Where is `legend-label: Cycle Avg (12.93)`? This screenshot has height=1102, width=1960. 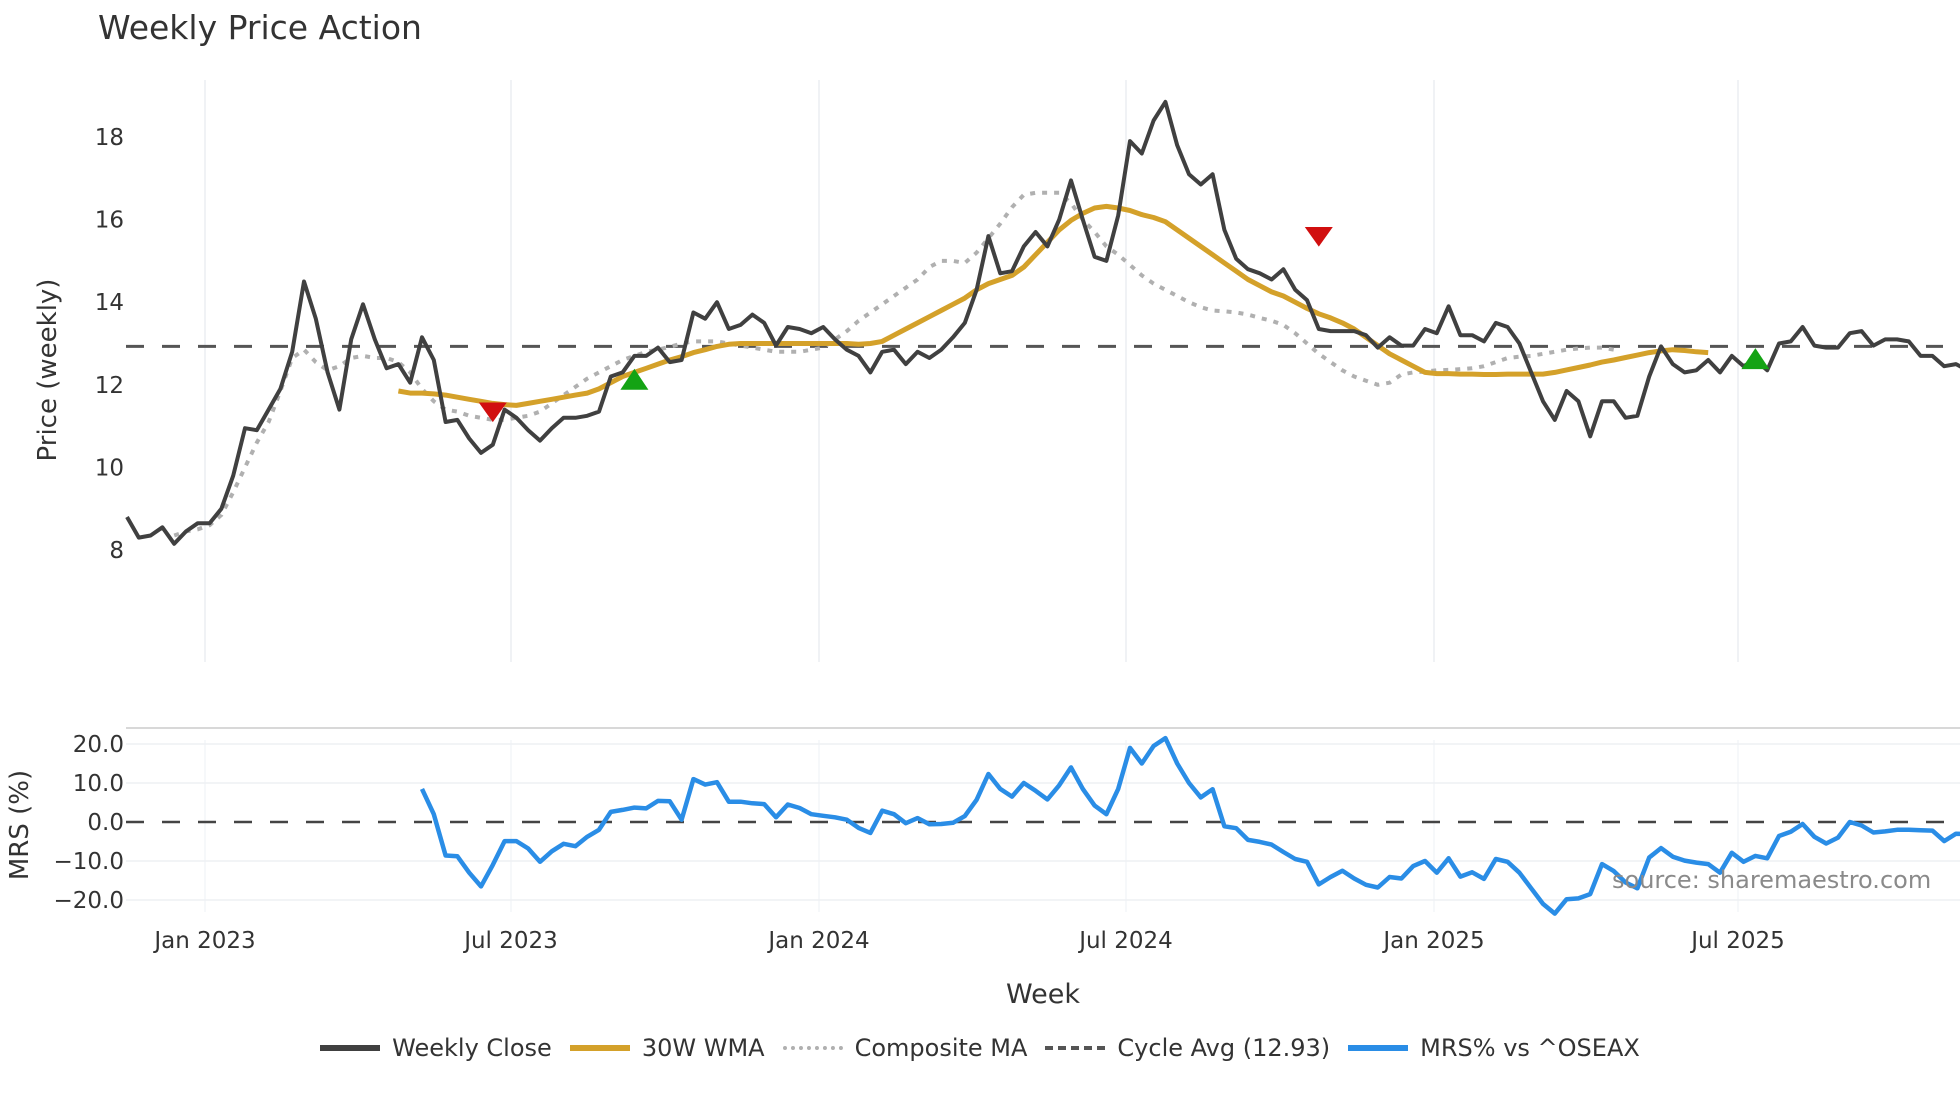
legend-label: Cycle Avg (12.93) is located at coordinates (1224, 1048).